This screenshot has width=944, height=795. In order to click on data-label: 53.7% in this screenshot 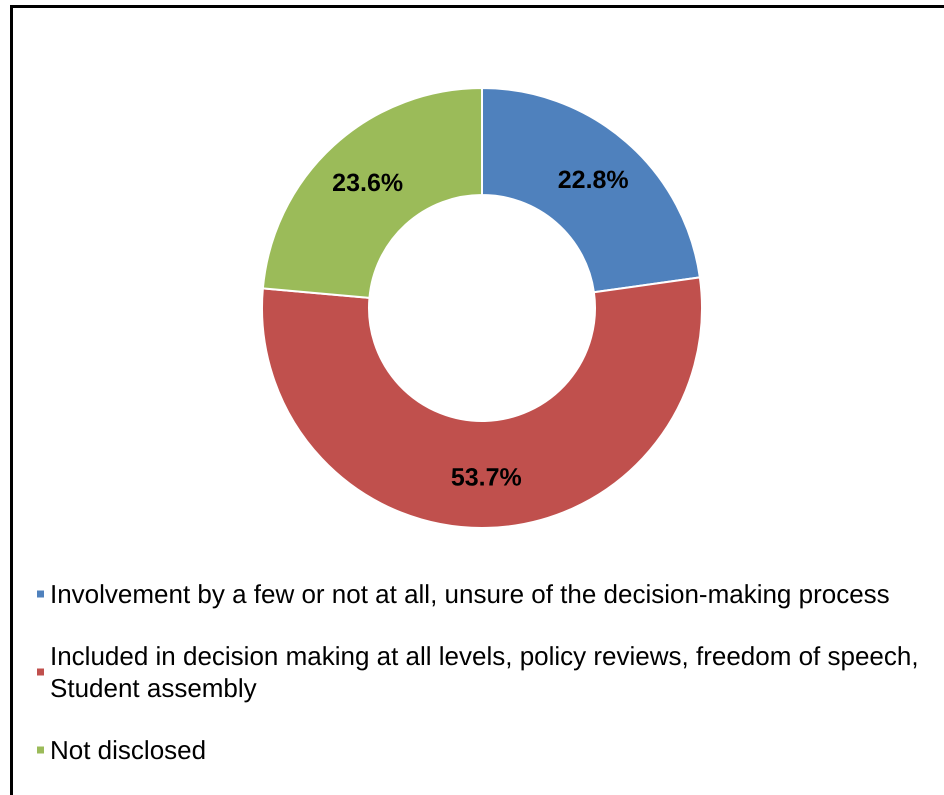, I will do `click(486, 477)`.